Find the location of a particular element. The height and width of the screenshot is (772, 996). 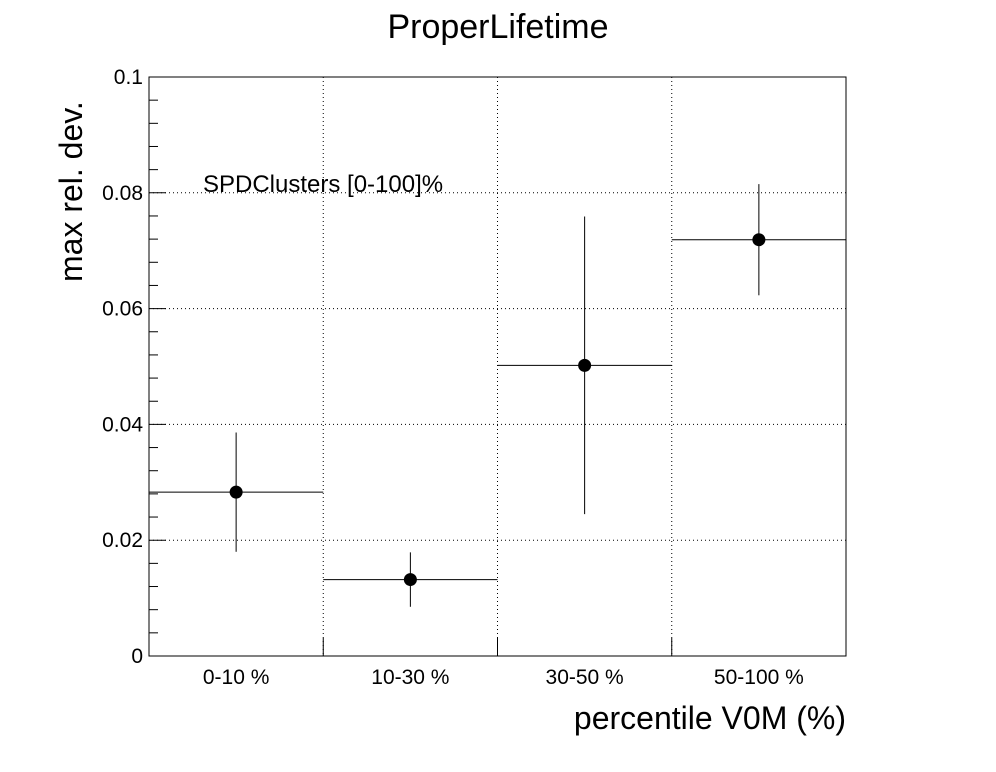

y-tick-label: 0 is located at coordinates (137, 656).